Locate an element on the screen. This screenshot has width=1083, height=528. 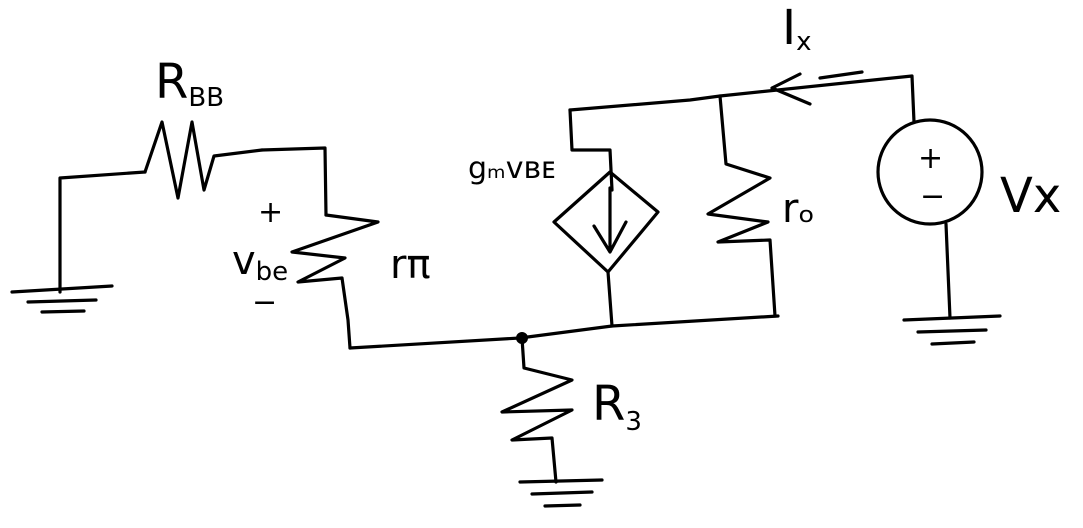
vx-source-plus: + is located at coordinates (930, 158).